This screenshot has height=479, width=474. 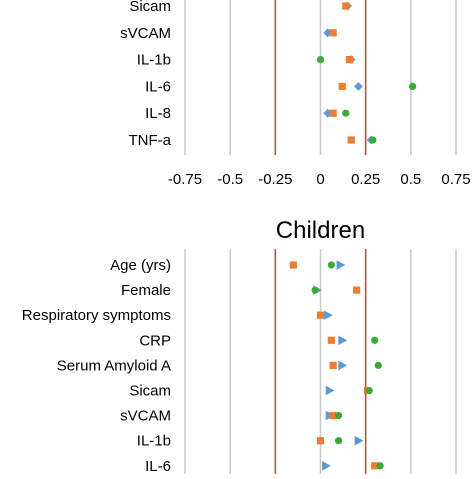 I want to click on x-tick-label: 0.5, so click(x=410, y=179).